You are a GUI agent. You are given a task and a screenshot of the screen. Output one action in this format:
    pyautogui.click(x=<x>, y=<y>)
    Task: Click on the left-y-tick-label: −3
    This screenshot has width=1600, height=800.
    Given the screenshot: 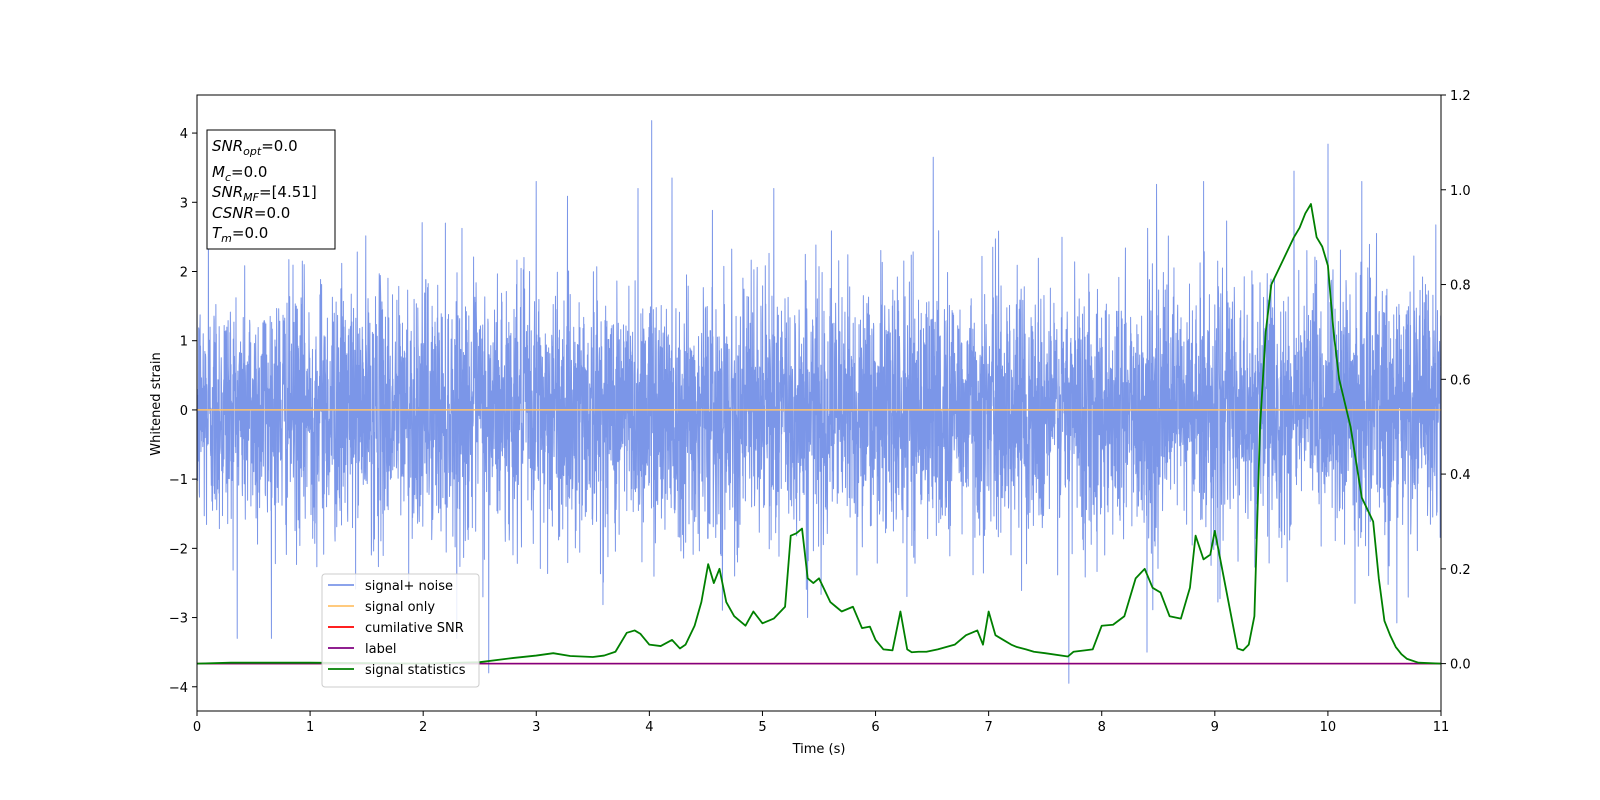 What is the action you would take?
    pyautogui.click(x=178, y=619)
    